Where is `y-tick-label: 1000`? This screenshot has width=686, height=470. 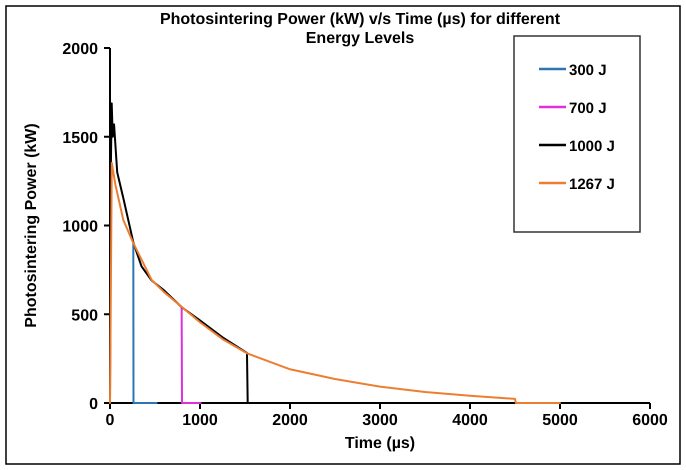
y-tick-label: 1000 is located at coordinates (80, 227).